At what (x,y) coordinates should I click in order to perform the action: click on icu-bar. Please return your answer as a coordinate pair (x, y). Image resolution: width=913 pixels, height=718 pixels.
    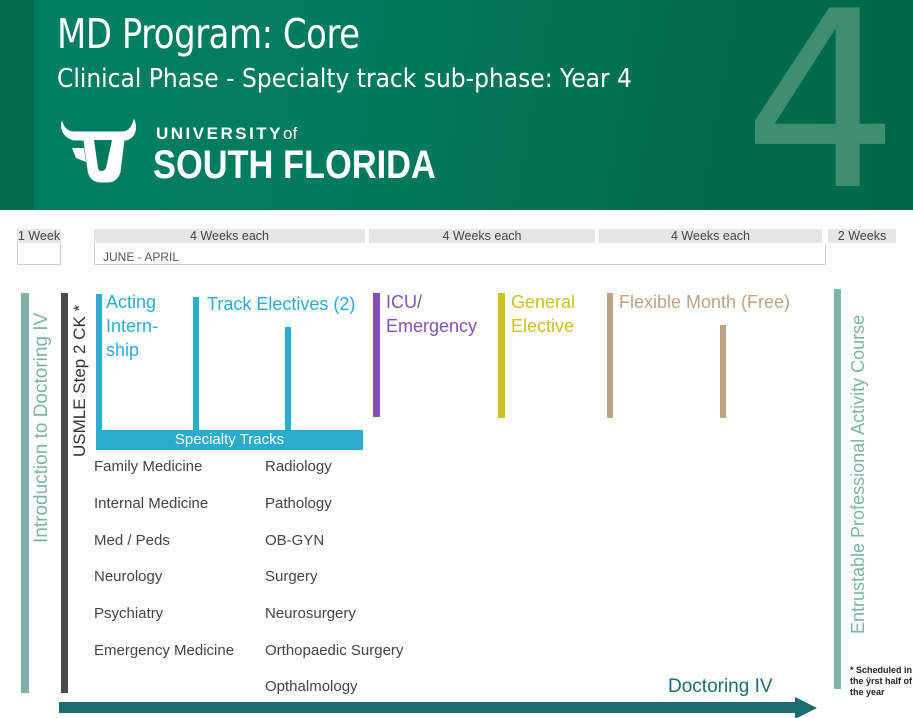
    Looking at the image, I should click on (376, 355).